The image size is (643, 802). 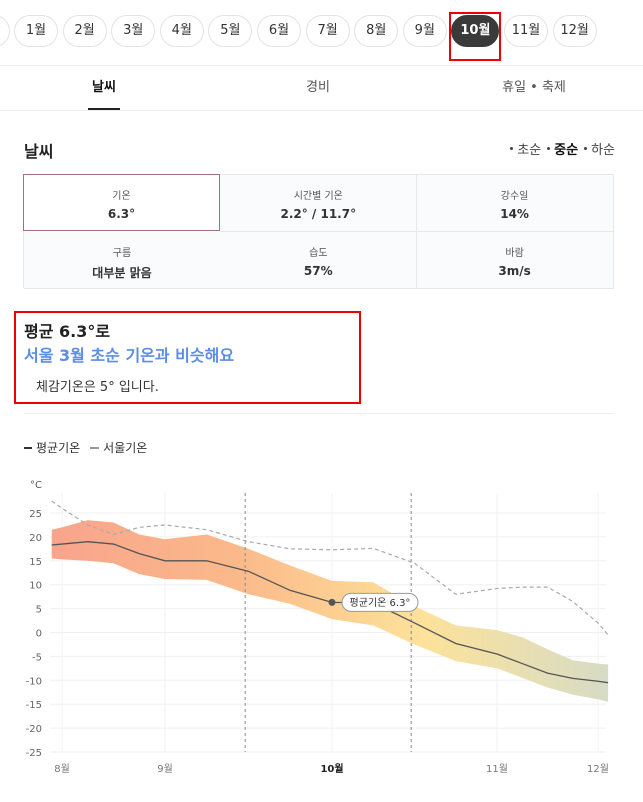 I want to click on period-selector: 초순 중순 하순, so click(x=559, y=148).